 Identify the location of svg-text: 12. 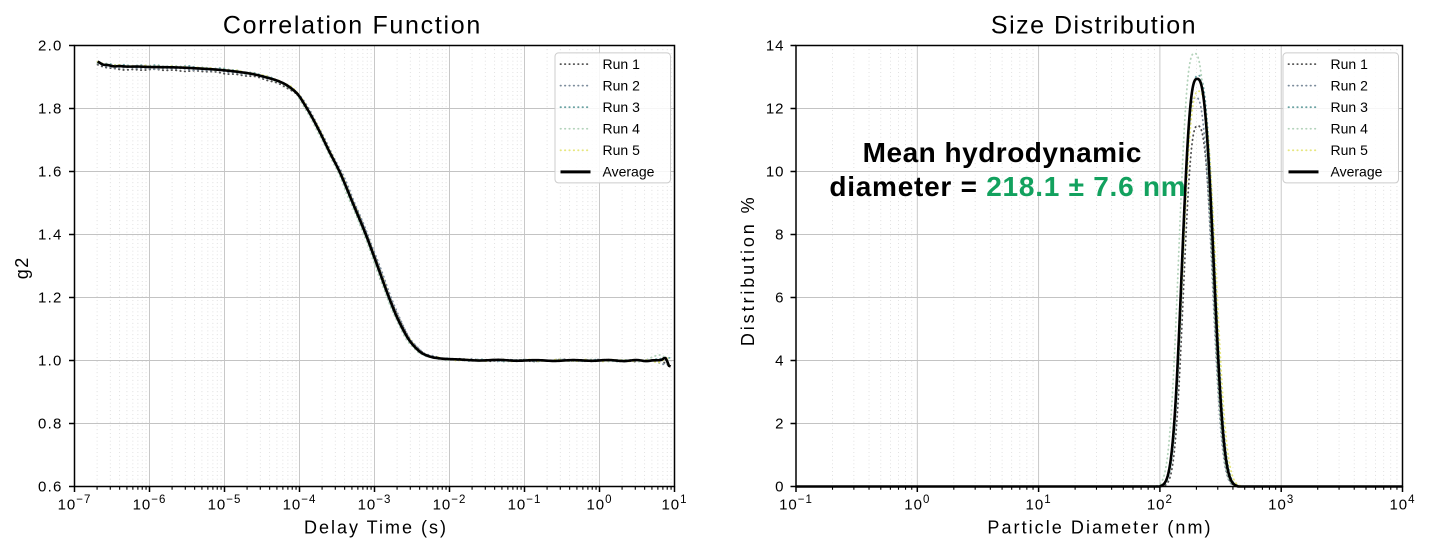
(775, 109).